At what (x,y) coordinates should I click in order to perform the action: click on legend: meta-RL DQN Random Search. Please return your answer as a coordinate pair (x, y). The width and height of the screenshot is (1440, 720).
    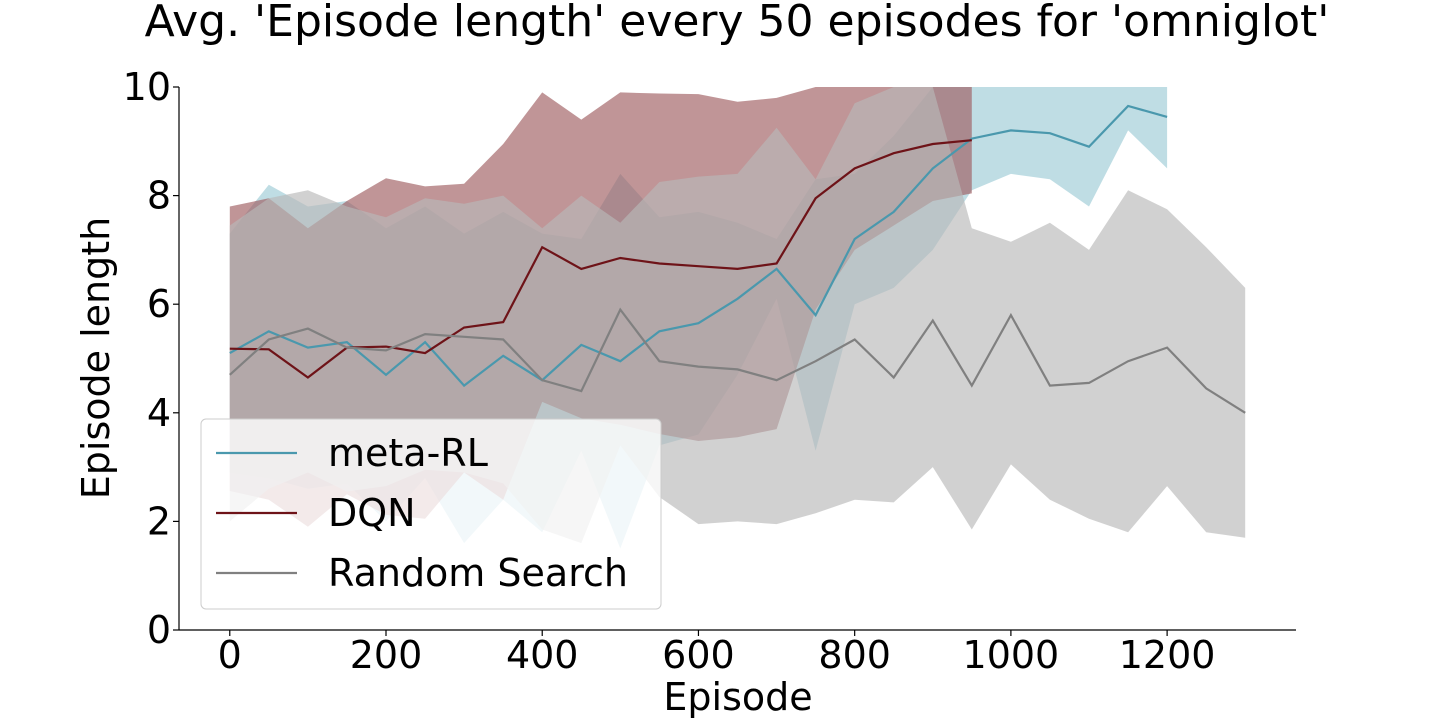
    Looking at the image, I should click on (431, 514).